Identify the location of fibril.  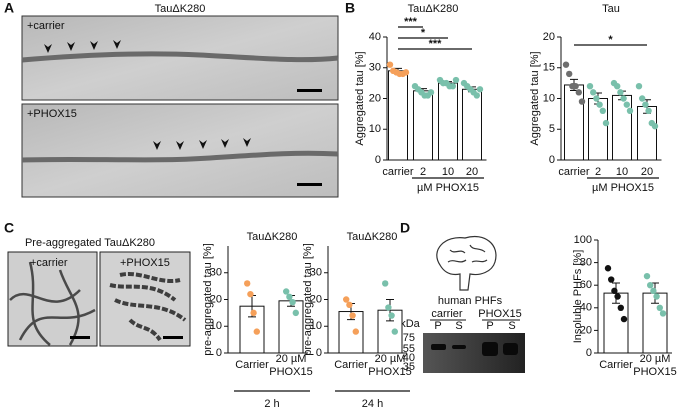
(180, 156).